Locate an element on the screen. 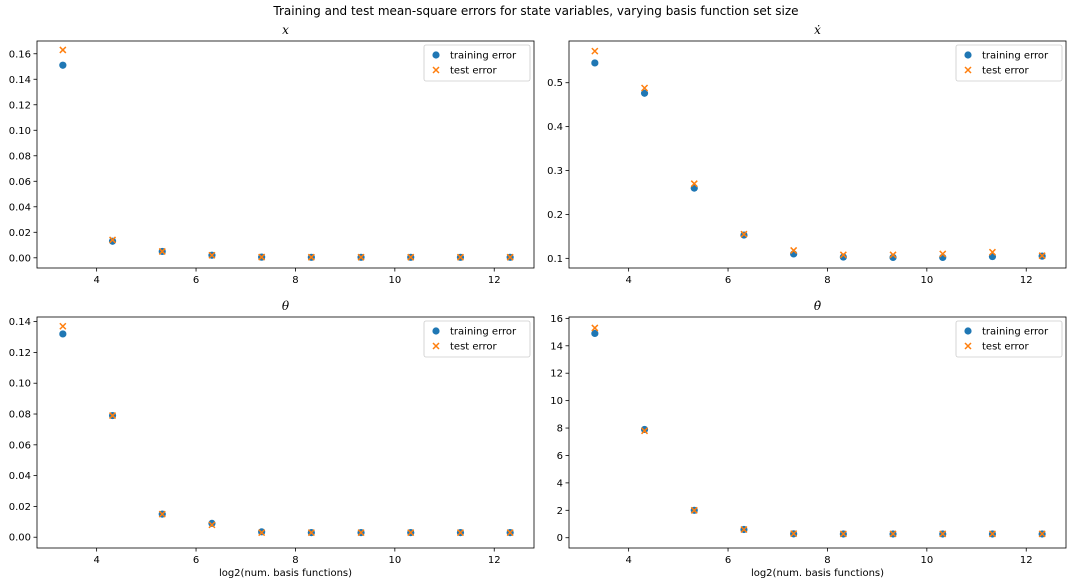 The height and width of the screenshot is (585, 1072). y-tick-label: 0.16 is located at coordinates (20, 54).